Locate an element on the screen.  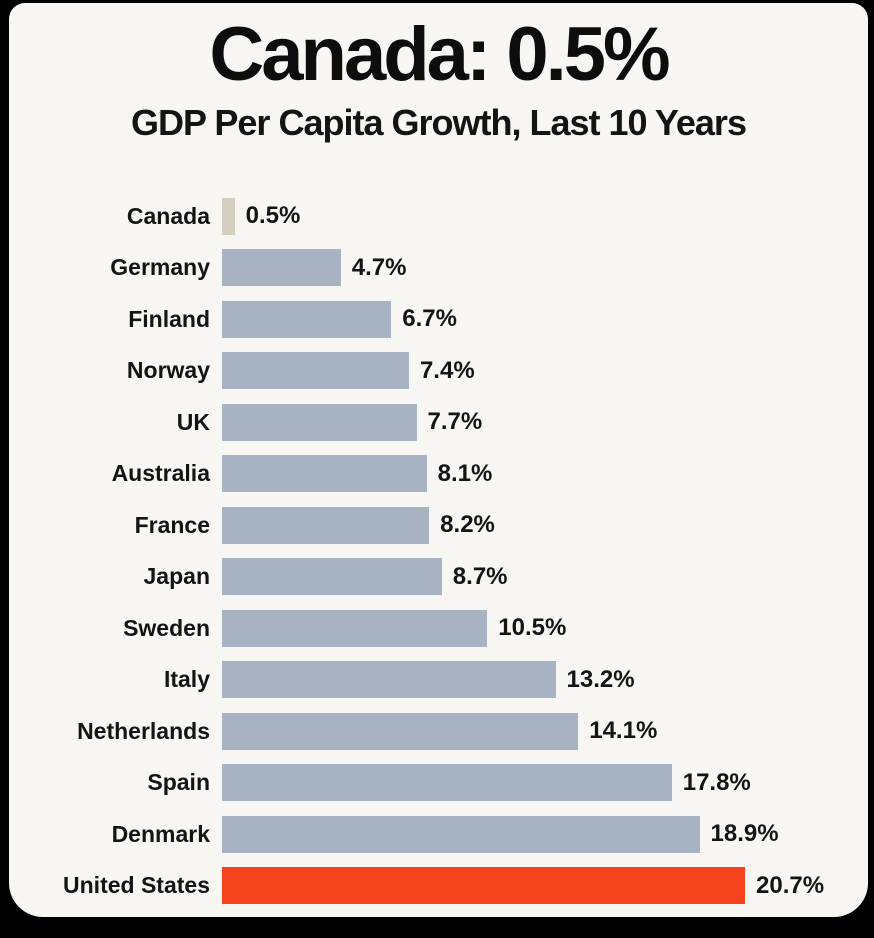
chart-title: Canada: 0.5% is located at coordinates (439, 54).